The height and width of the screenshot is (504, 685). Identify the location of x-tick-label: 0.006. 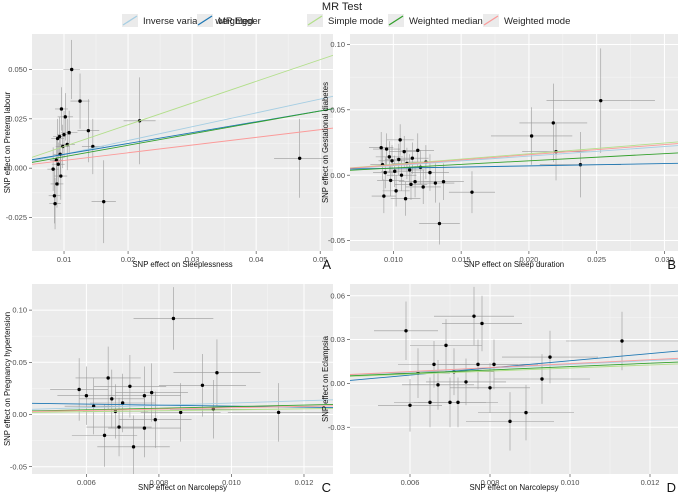
(410, 482).